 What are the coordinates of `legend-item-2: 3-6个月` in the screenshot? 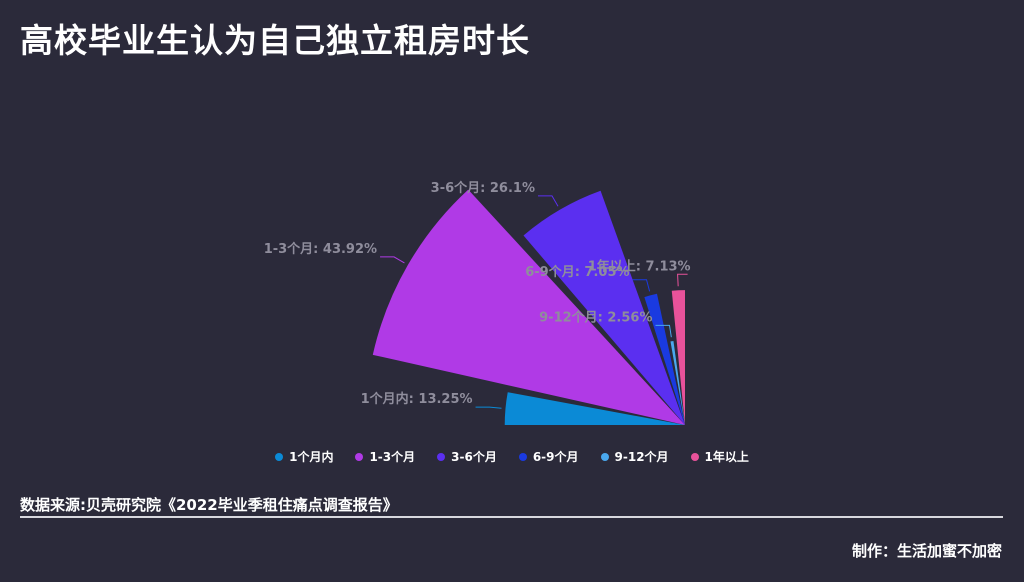 It's located at (467, 456).